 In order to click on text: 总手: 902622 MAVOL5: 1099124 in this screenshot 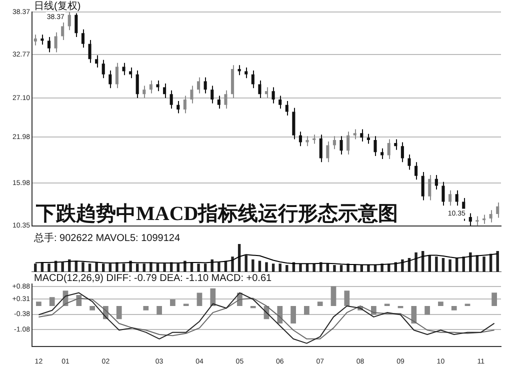, I will do `click(106, 238)`.